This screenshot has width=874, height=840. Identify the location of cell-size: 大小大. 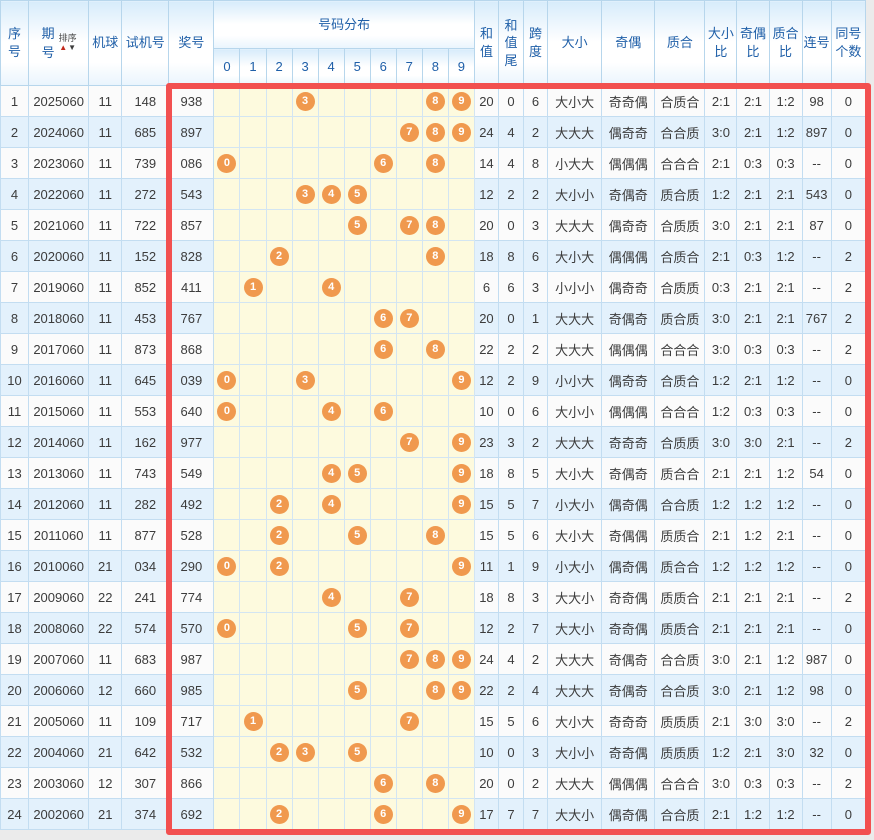
(575, 256).